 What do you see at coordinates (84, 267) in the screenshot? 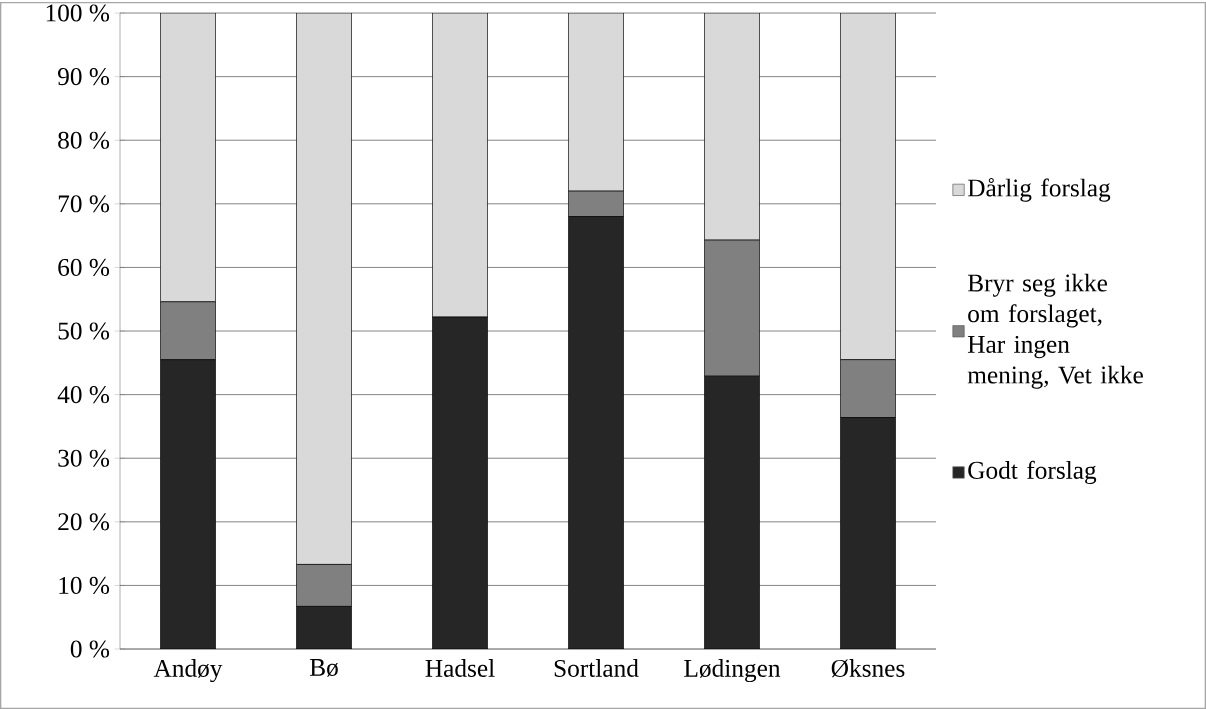
I see `y-tick-label: 60 %` at bounding box center [84, 267].